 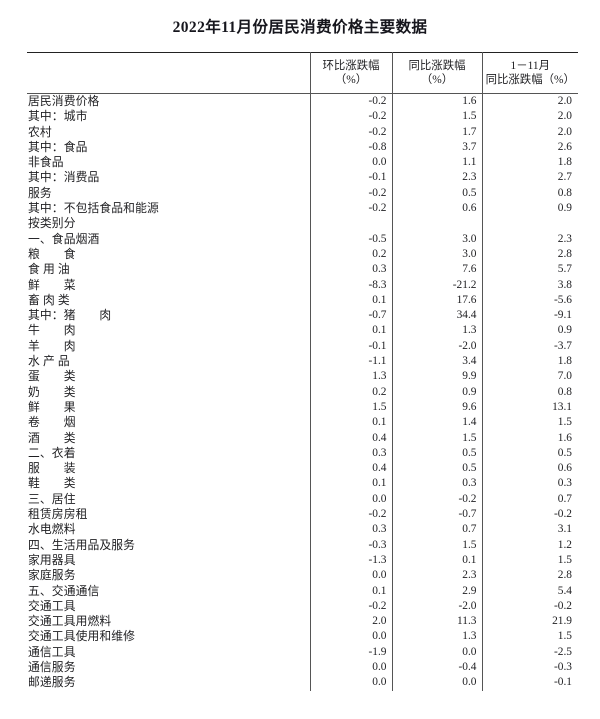 What do you see at coordinates (169, 622) in the screenshot?
I see `row-label: 交通工具用燃料` at bounding box center [169, 622].